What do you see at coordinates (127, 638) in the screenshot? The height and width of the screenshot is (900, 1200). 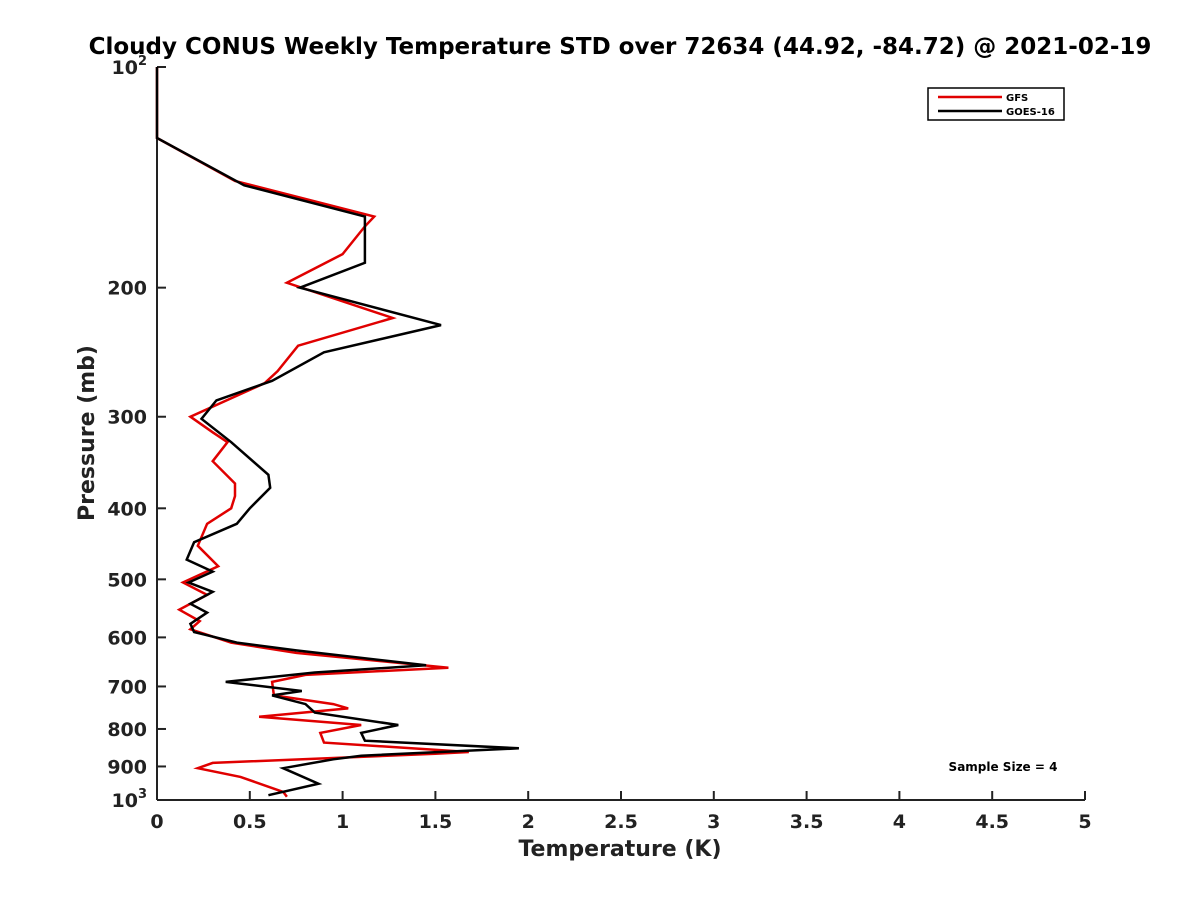 I see `y-tick-label: 600` at bounding box center [127, 638].